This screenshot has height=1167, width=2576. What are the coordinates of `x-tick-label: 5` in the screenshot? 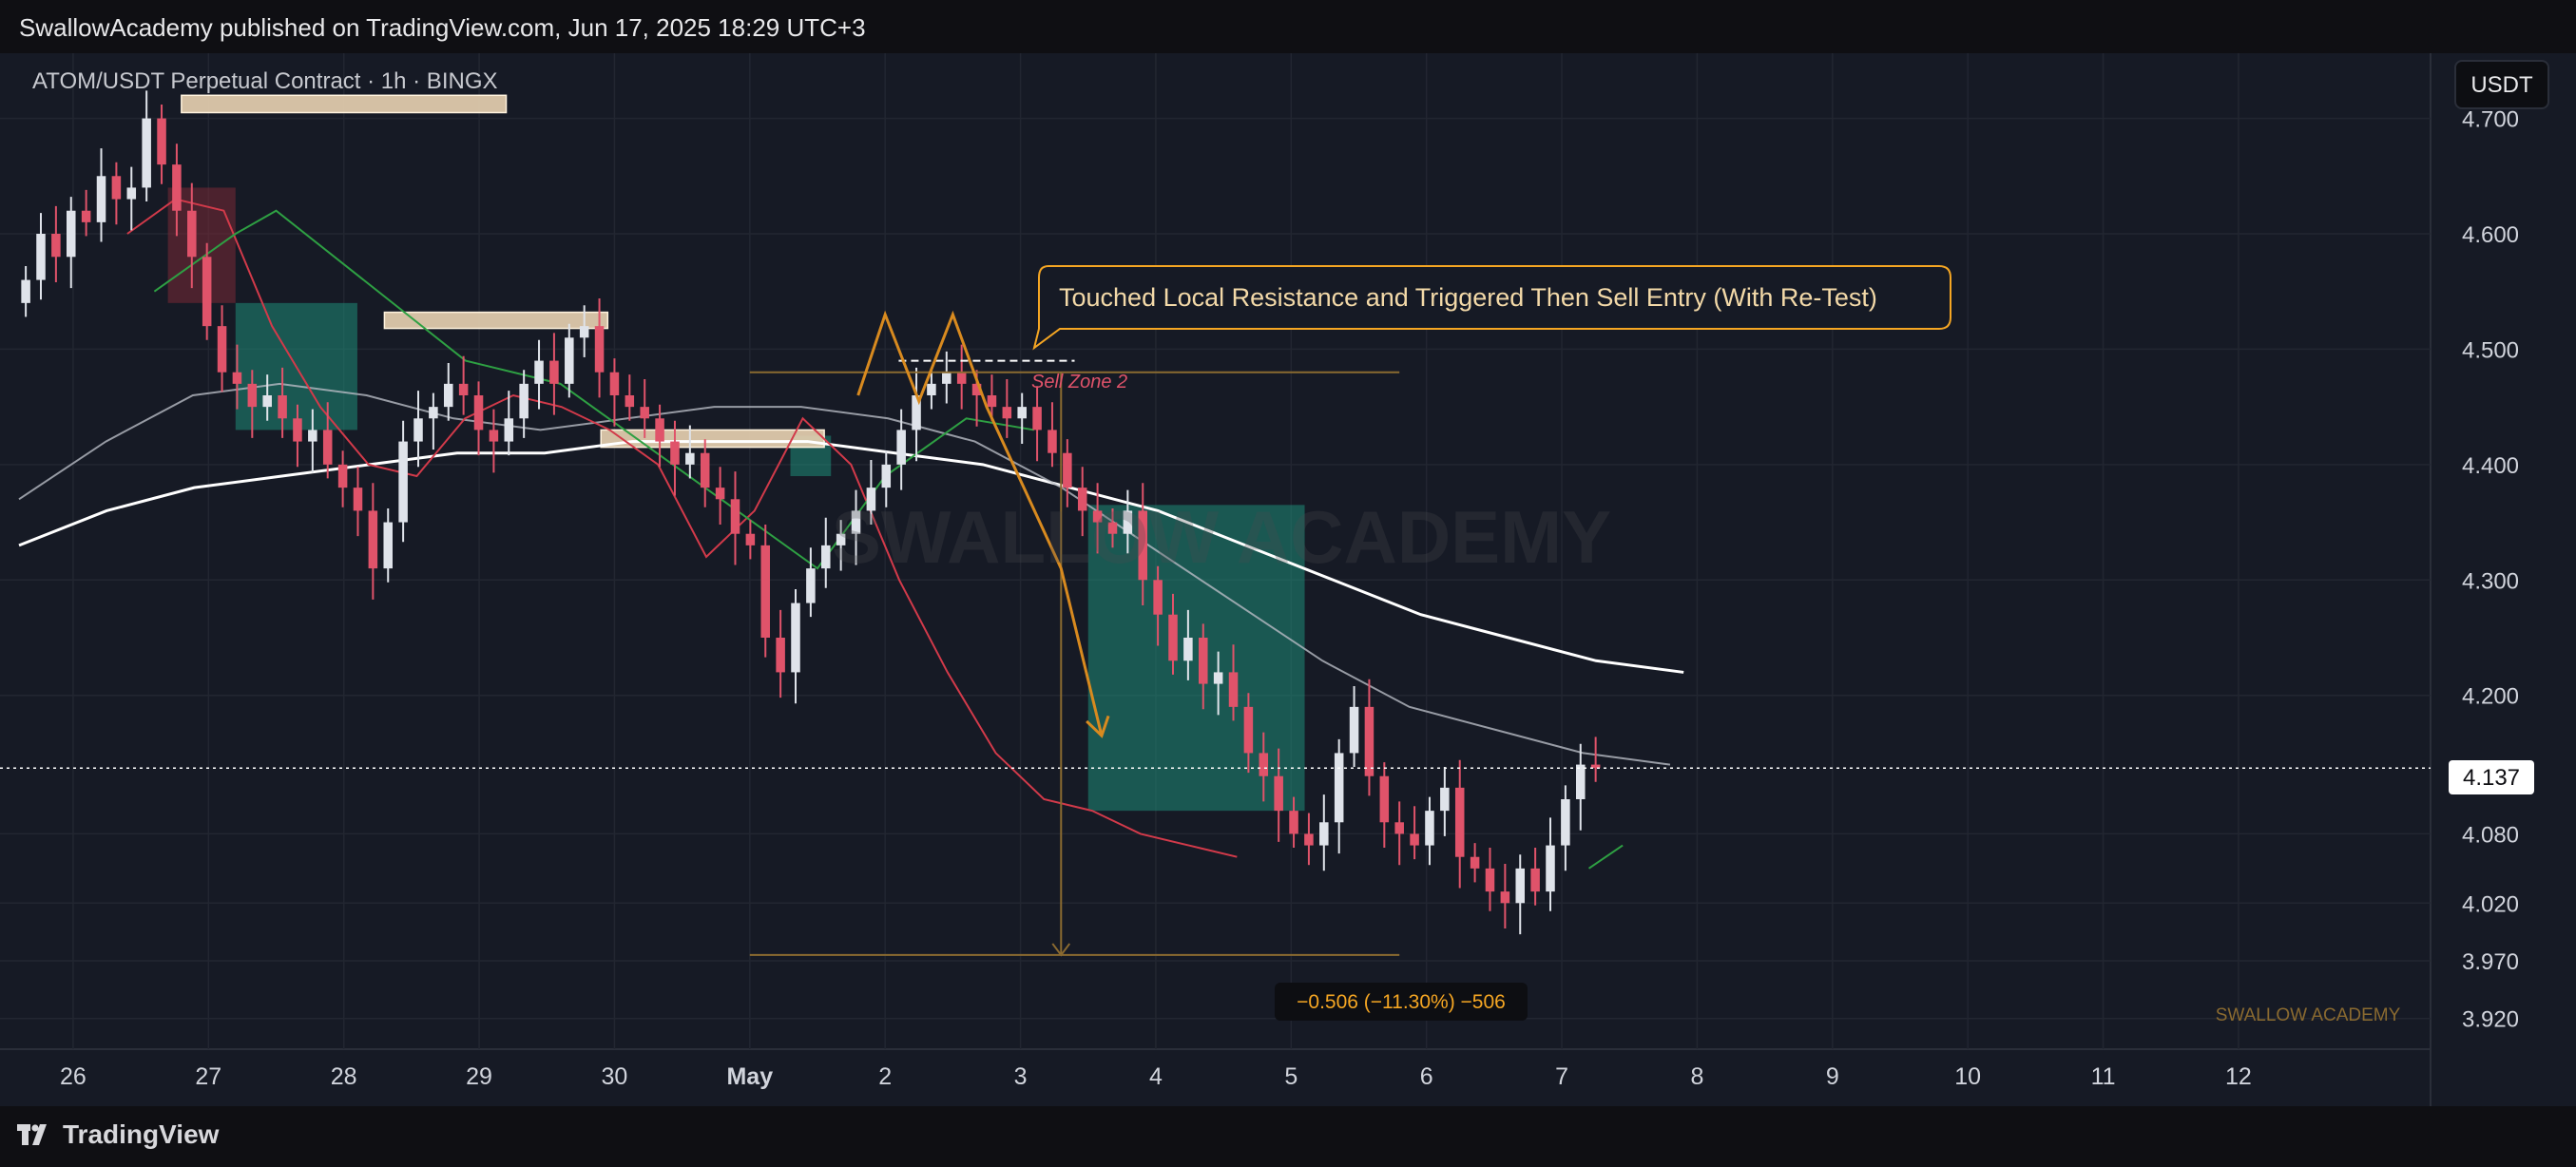 It's located at (1291, 1076).